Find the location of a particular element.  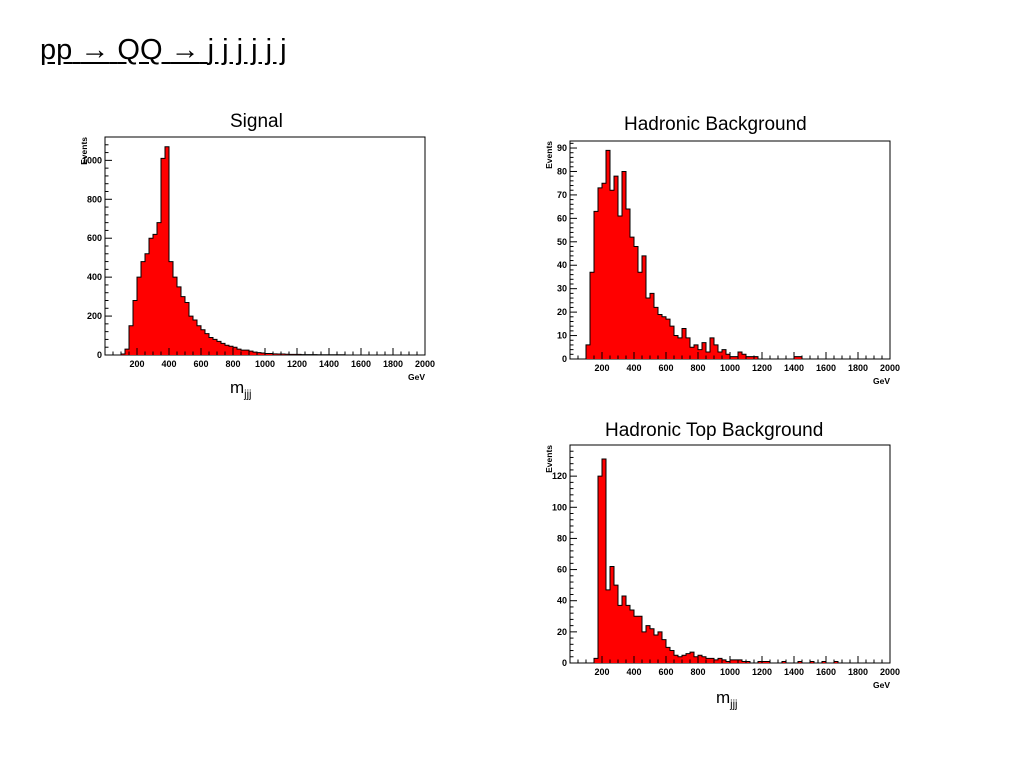

right-arrow-icon: → is located at coordinates (185, 50).